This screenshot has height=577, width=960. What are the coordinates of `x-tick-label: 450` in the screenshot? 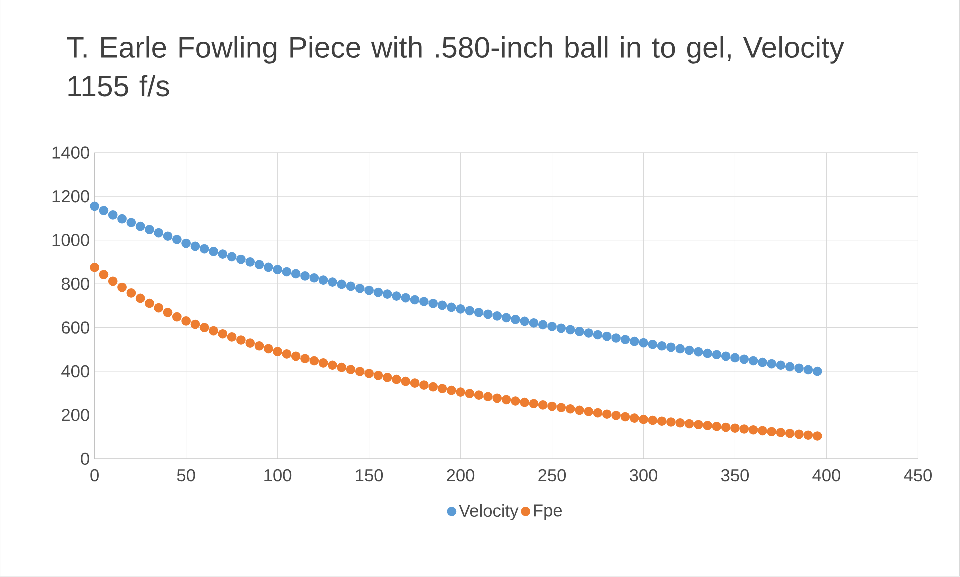 It's located at (918, 475).